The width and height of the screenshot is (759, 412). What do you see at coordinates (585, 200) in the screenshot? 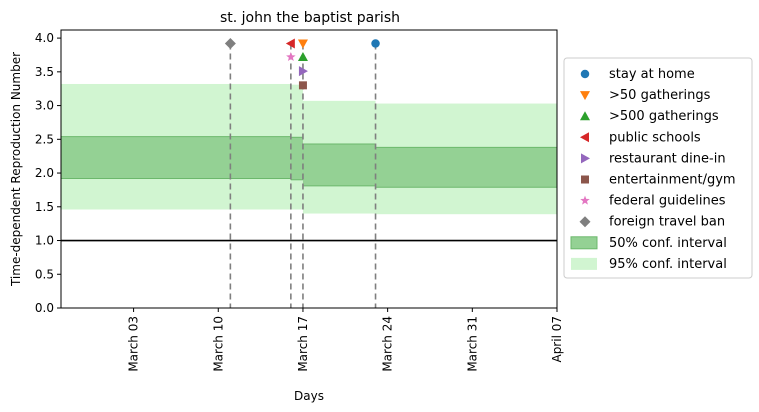
I see `legend-marker-star` at bounding box center [585, 200].